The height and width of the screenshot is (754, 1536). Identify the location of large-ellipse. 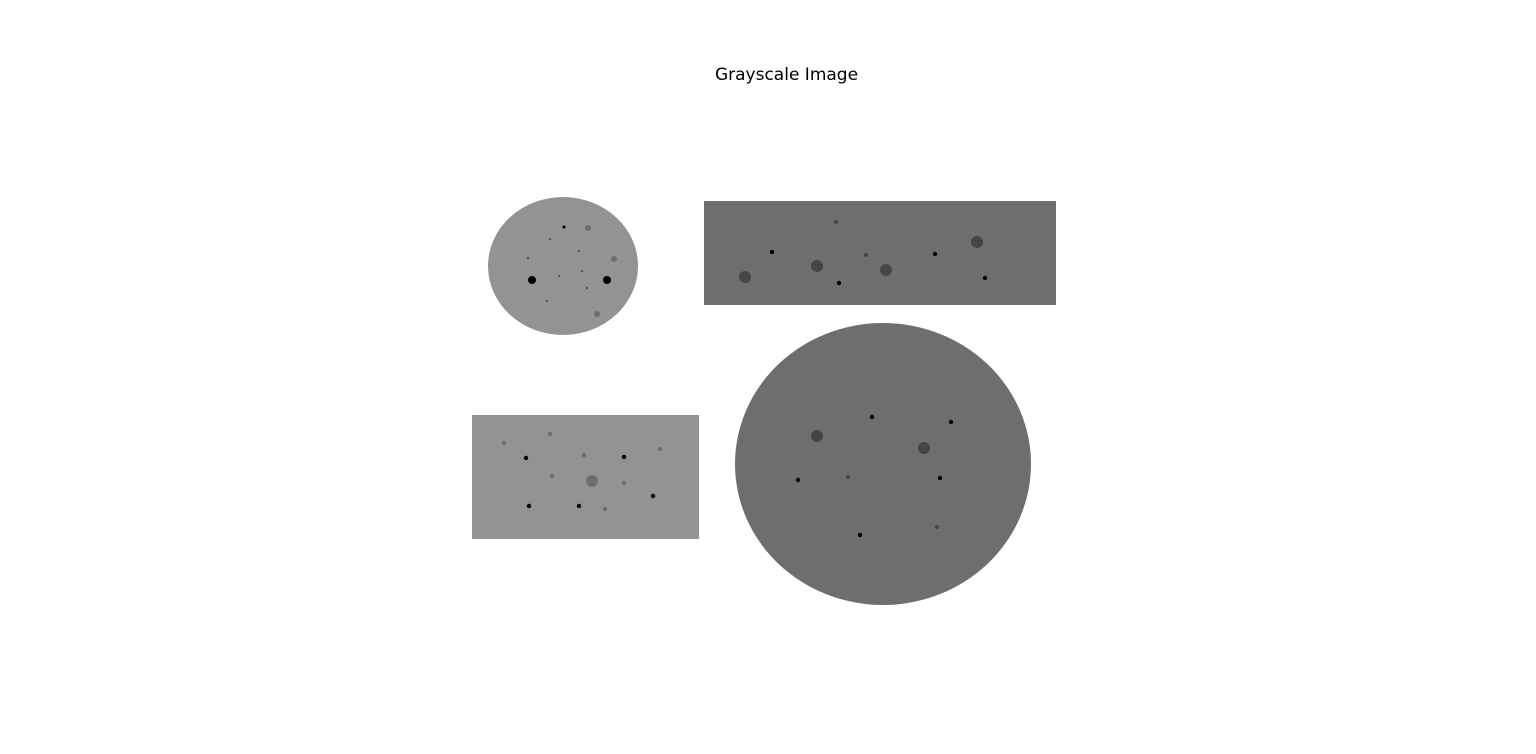
(883, 464).